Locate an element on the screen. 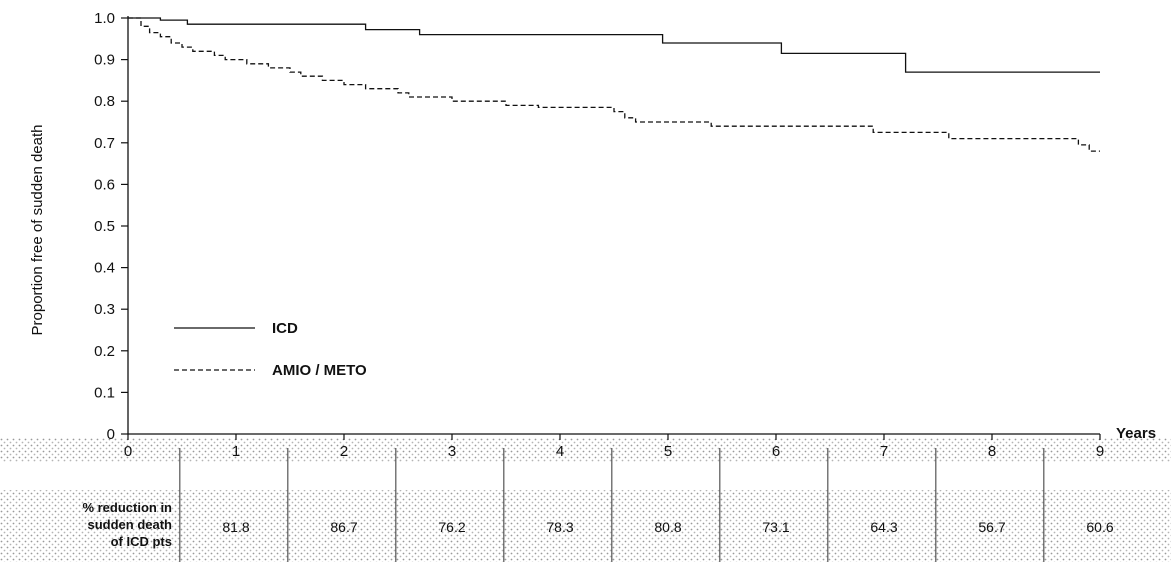 The image size is (1171, 567). x-axis-title: Years is located at coordinates (1136, 433).